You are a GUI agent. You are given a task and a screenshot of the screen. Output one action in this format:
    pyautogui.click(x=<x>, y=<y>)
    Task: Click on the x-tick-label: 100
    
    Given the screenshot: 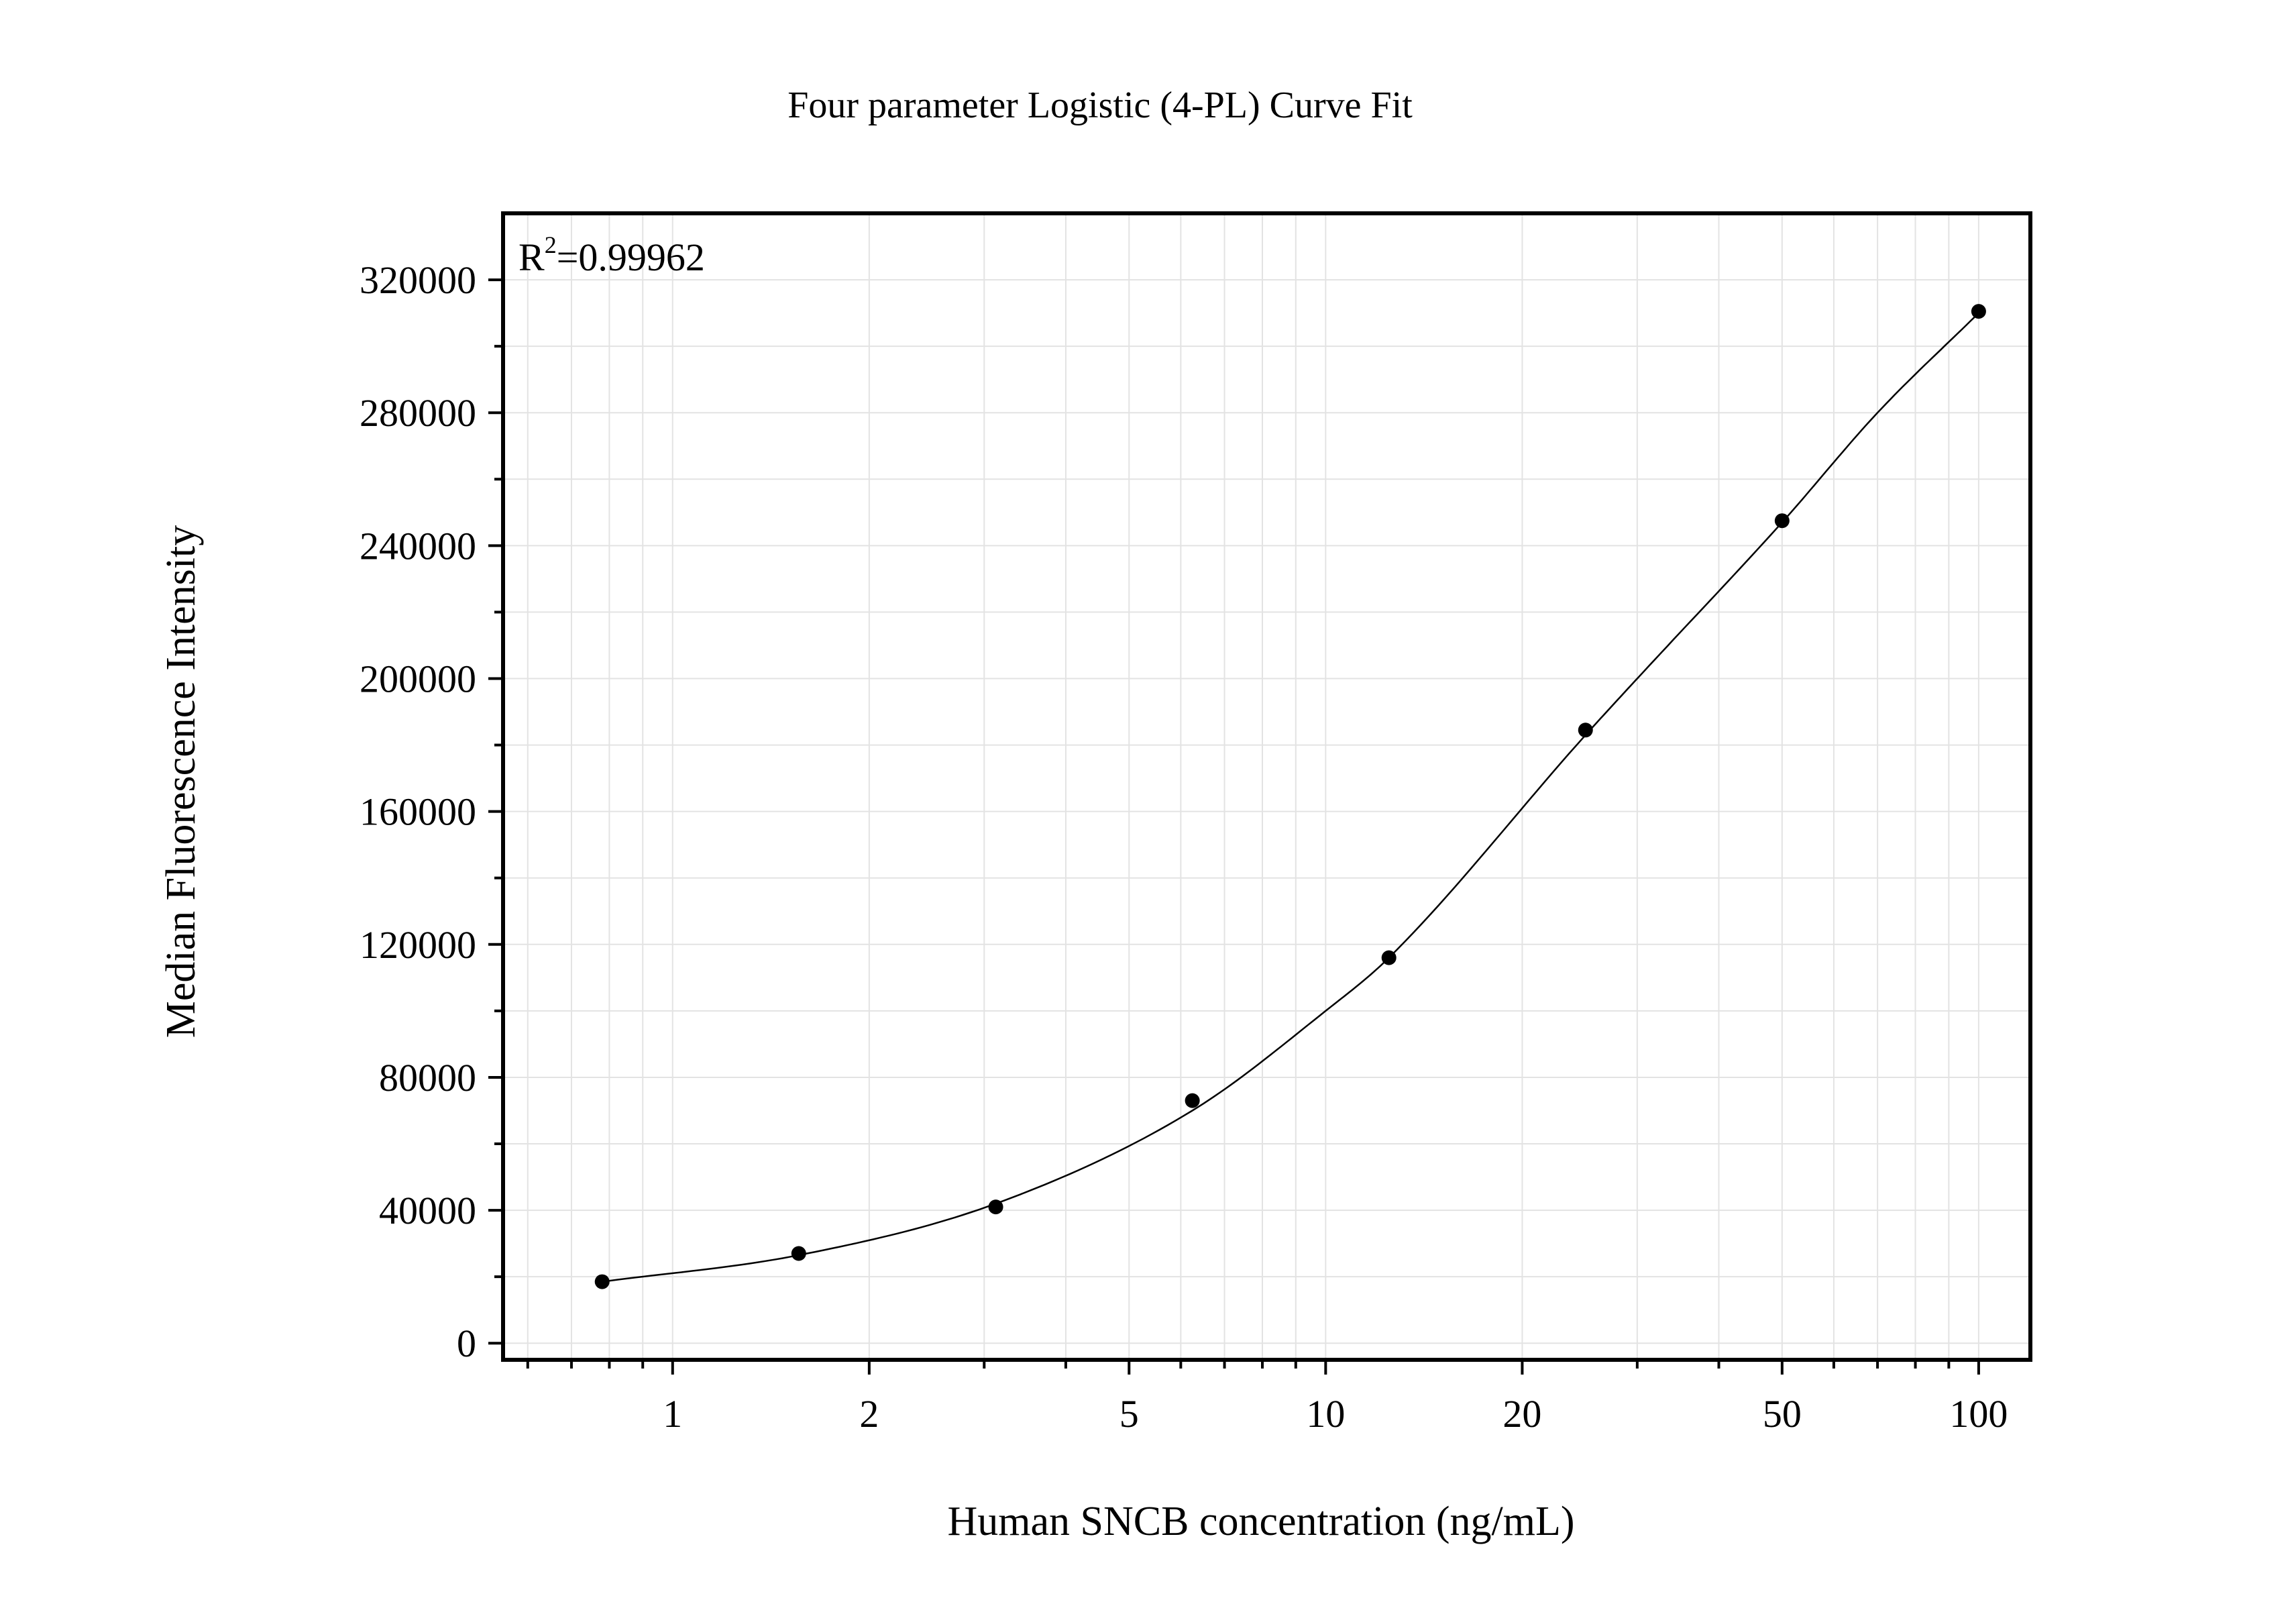 What is the action you would take?
    pyautogui.click(x=1978, y=1414)
    